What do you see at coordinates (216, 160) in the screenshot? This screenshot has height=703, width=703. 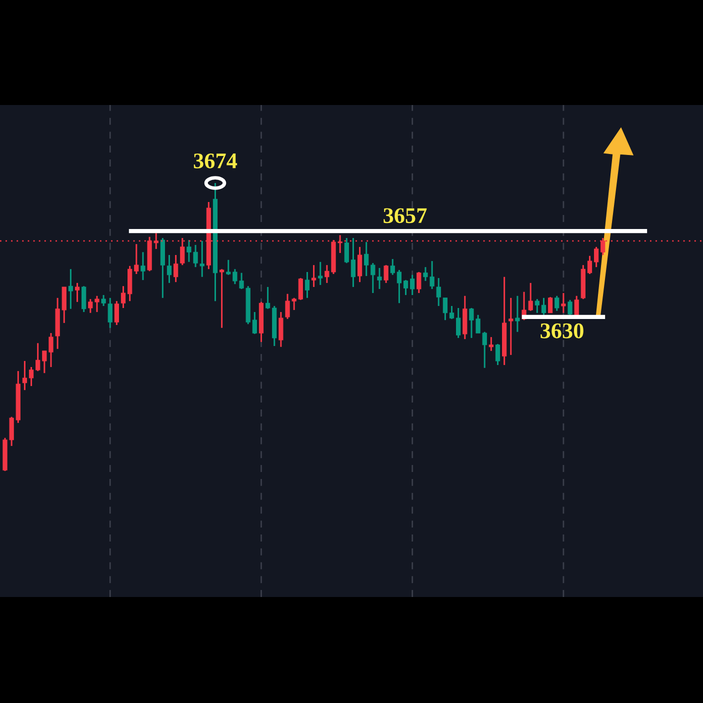 I see `text: 3674` at bounding box center [216, 160].